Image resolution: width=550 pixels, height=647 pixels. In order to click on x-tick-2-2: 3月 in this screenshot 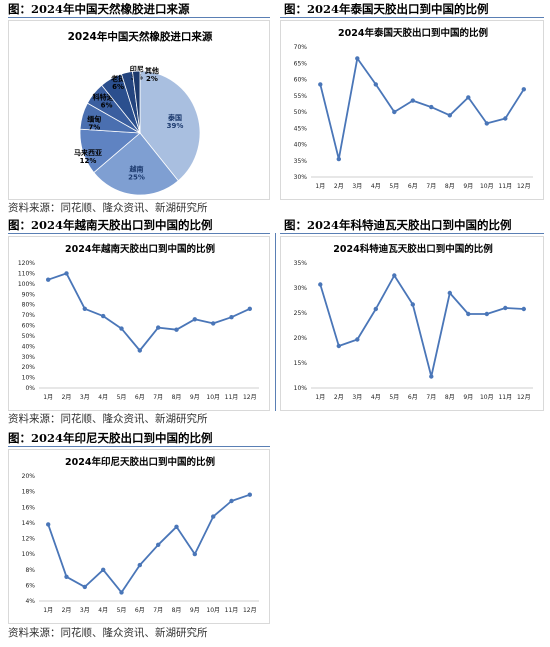, I will do `click(357, 397)`.